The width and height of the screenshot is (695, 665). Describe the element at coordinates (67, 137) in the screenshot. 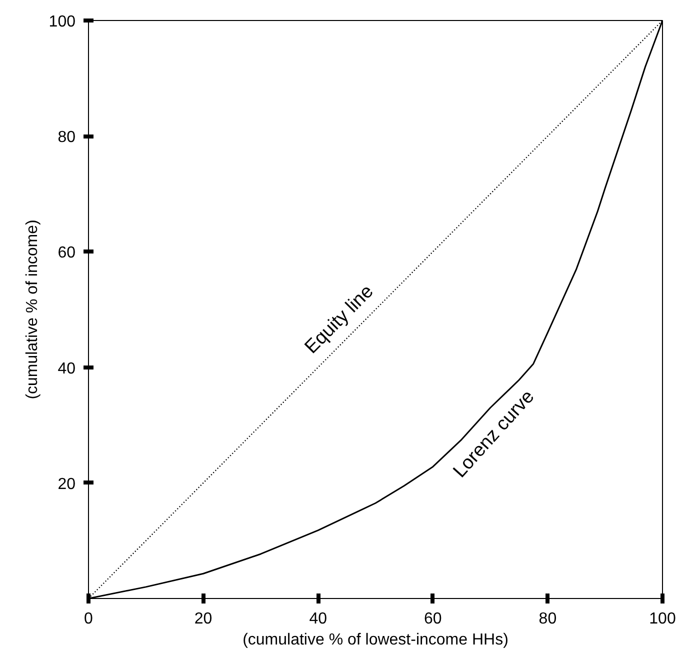

I see `y-tick-label: 80` at that location.